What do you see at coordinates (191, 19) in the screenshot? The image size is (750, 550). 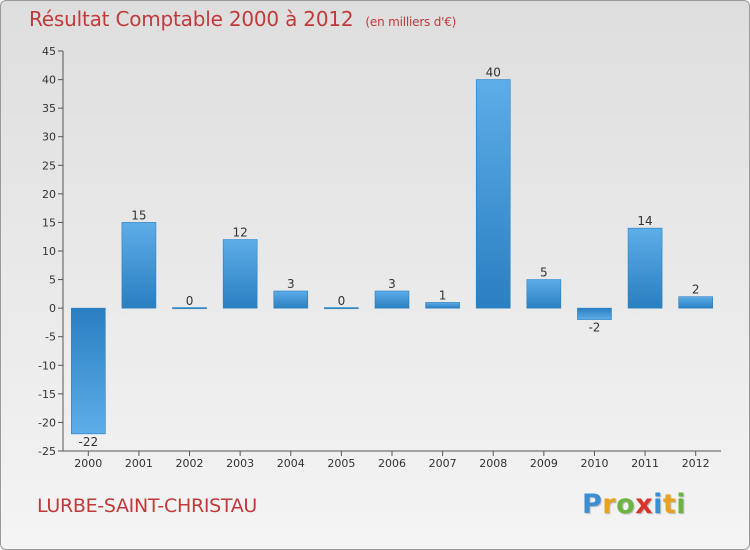 I see `chart-title-text: Résultat Comptable 2000 à 2012` at bounding box center [191, 19].